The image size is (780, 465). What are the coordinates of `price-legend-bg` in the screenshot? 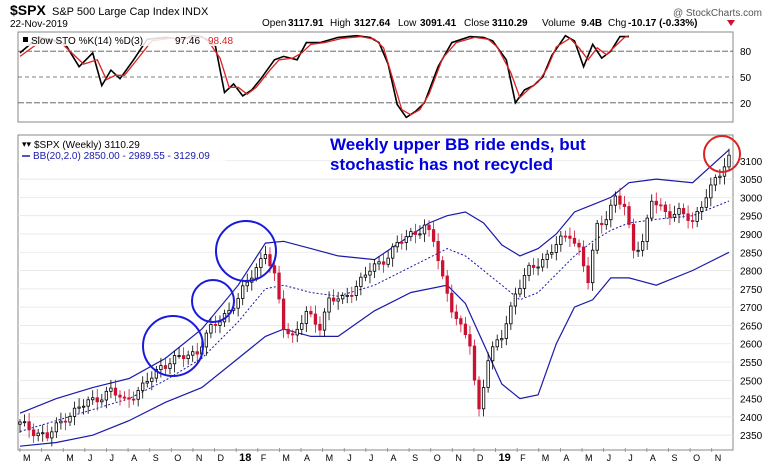 It's located at (122, 150).